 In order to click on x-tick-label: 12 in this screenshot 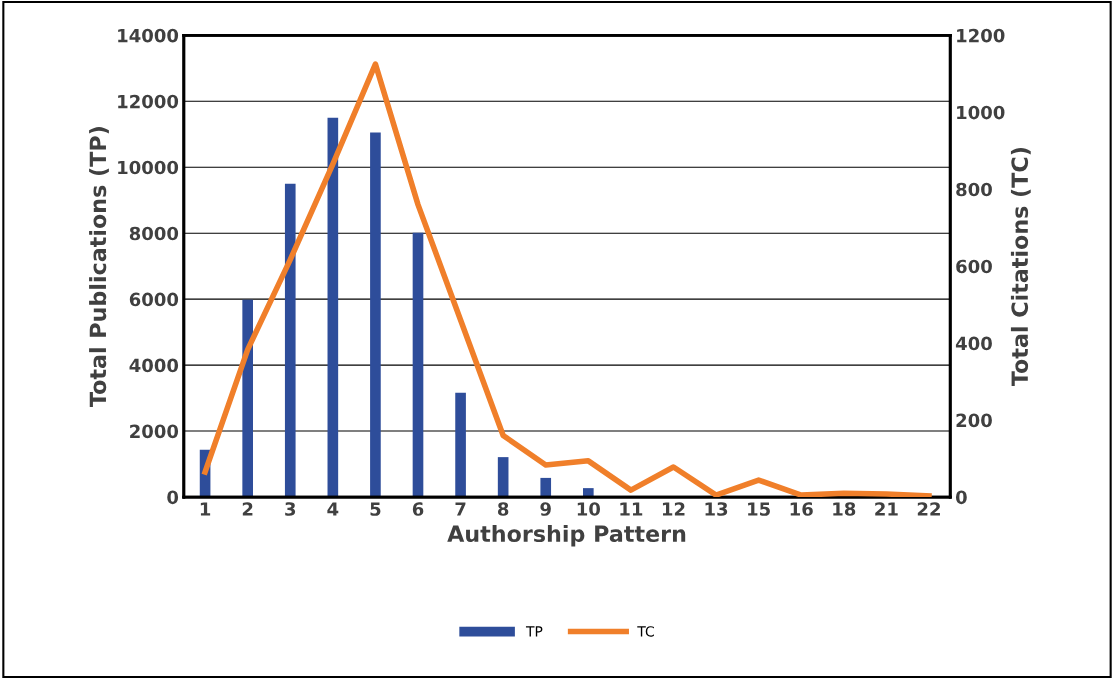, I will do `click(673, 509)`.